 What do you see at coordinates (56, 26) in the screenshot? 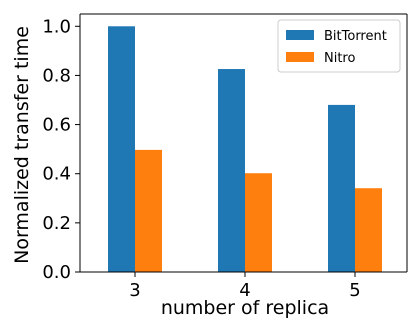
I see `y-tick-label: 1.0` at bounding box center [56, 26].